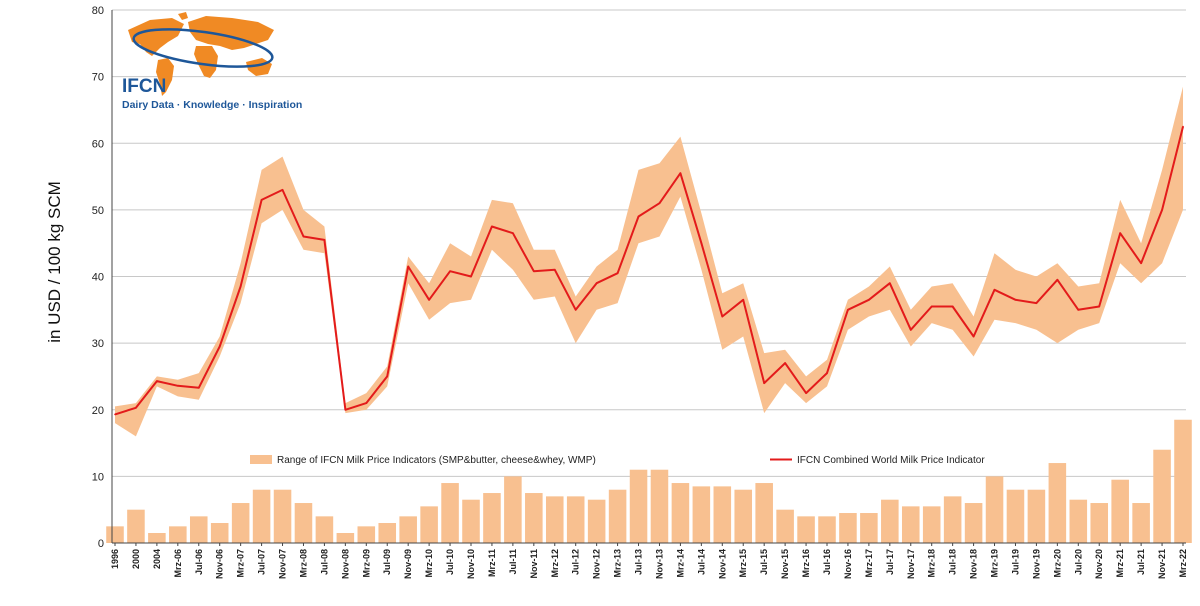  I want to click on x-tick-label: Mrz-09, so click(366, 563).